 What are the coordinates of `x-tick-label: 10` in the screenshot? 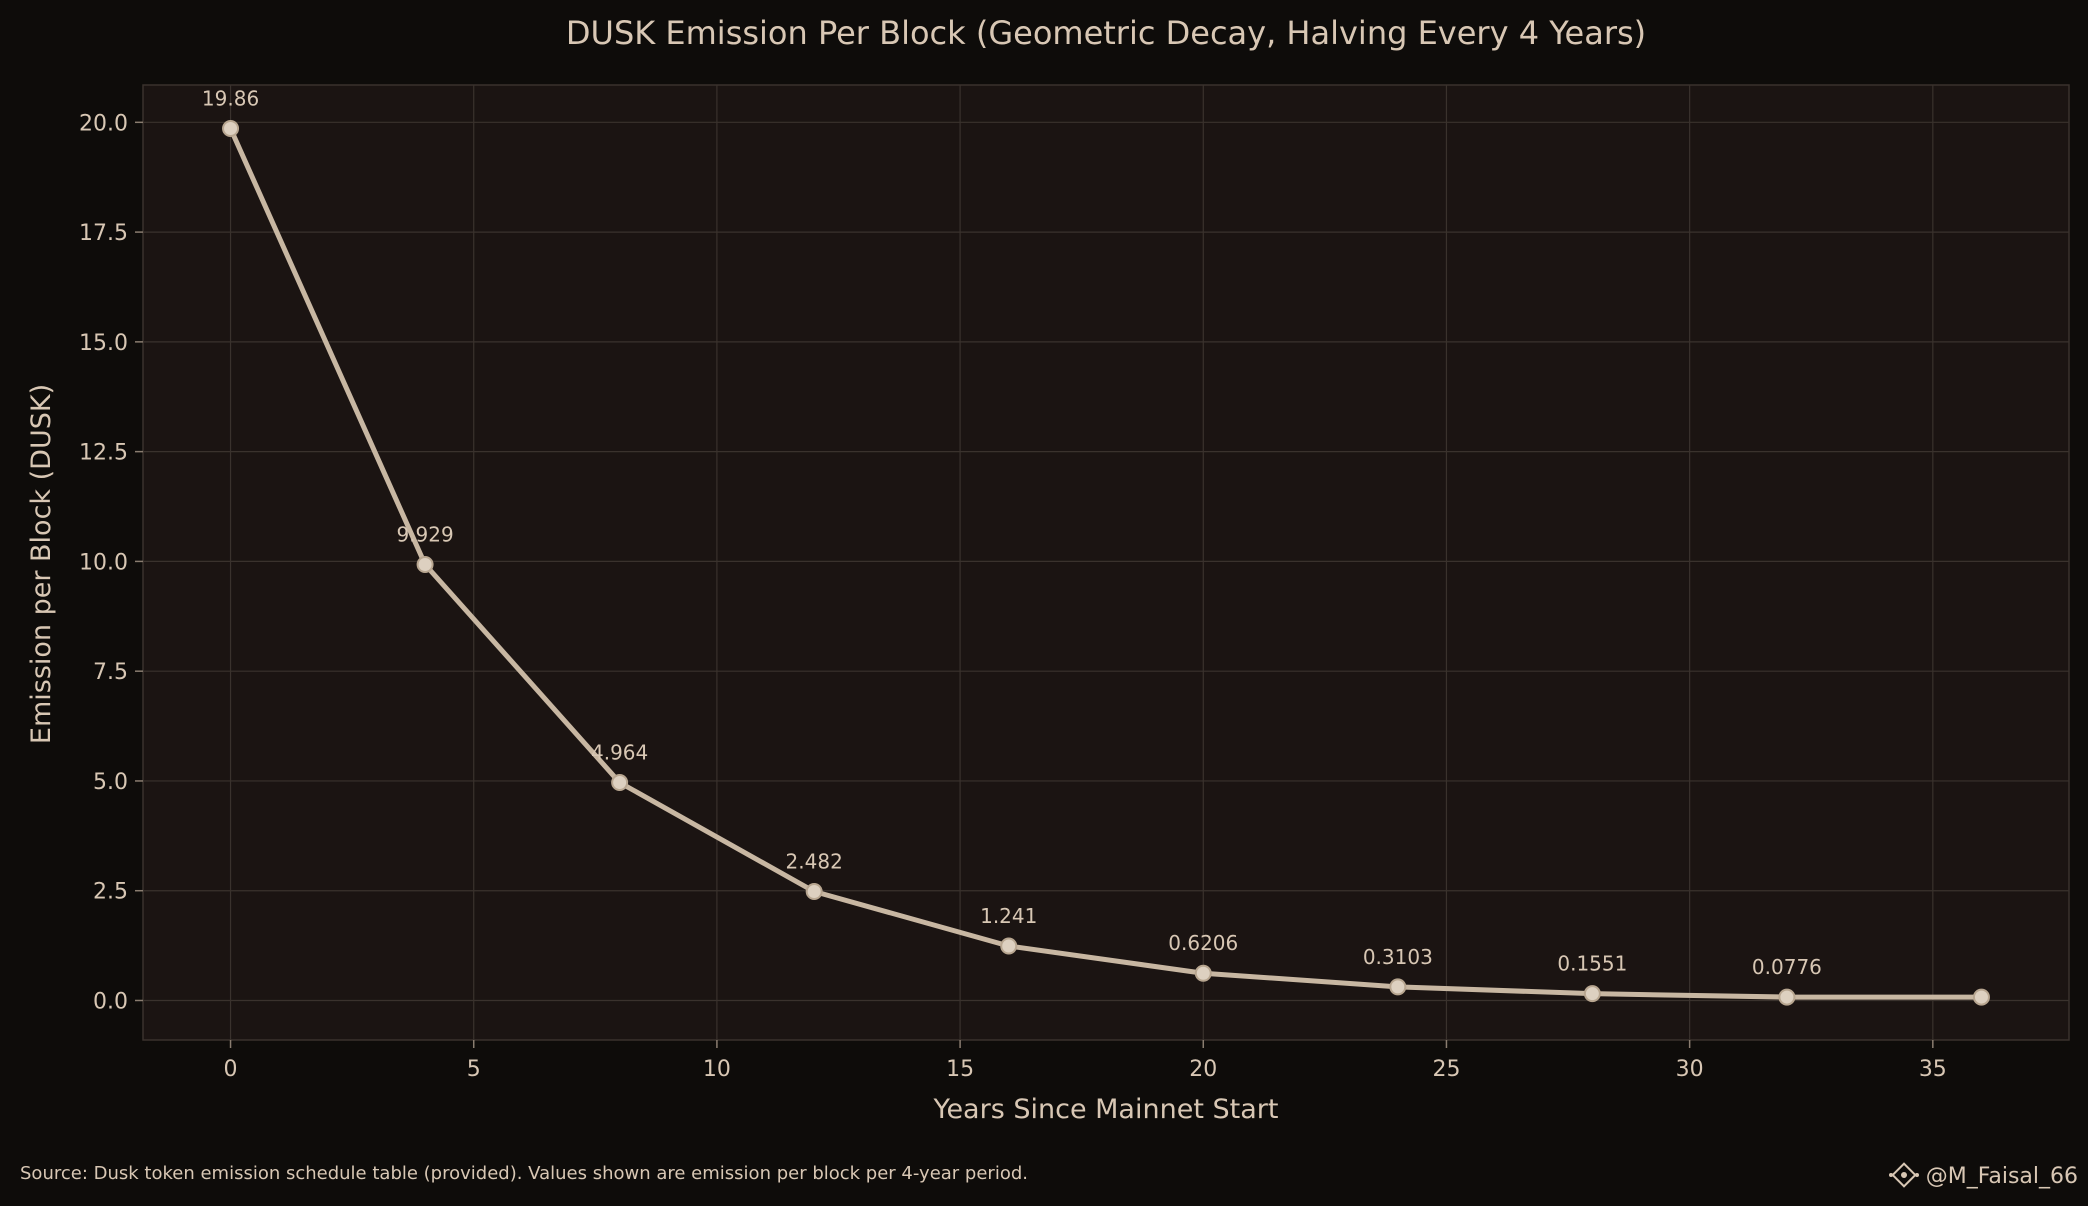 It's located at (717, 1069).